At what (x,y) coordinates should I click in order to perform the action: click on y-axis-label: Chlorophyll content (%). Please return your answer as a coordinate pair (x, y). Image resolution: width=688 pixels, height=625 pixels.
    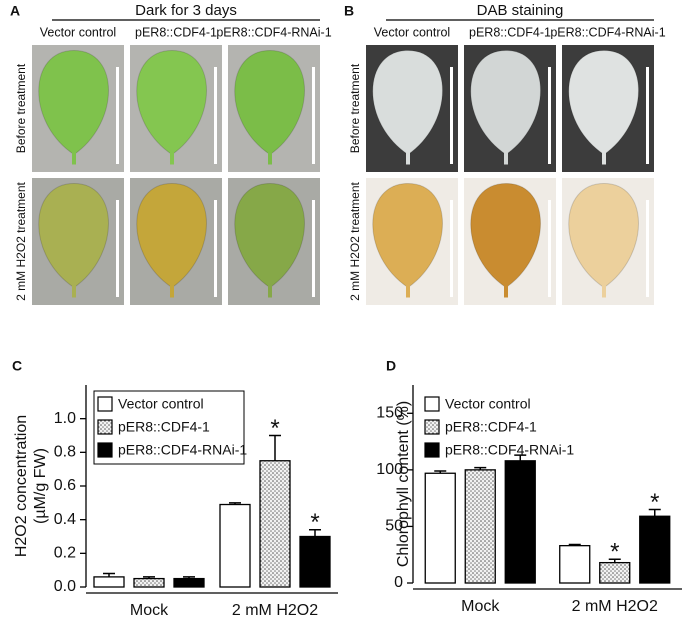
    Looking at the image, I should click on (403, 484).